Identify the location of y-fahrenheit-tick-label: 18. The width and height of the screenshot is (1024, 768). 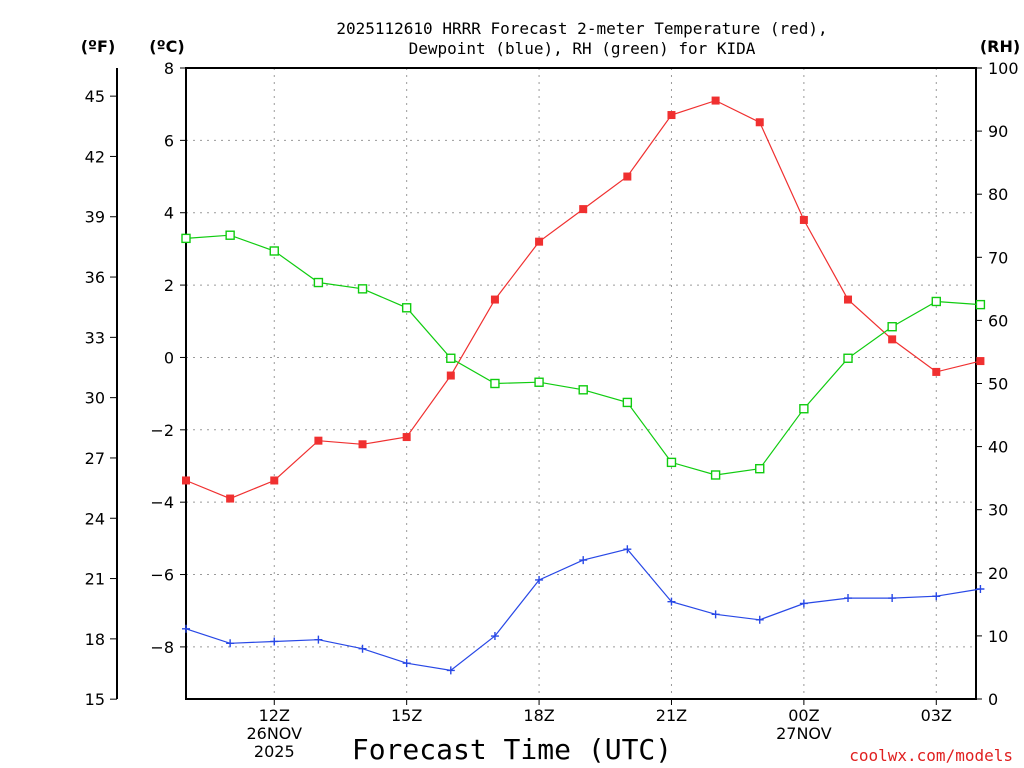
(95, 639).